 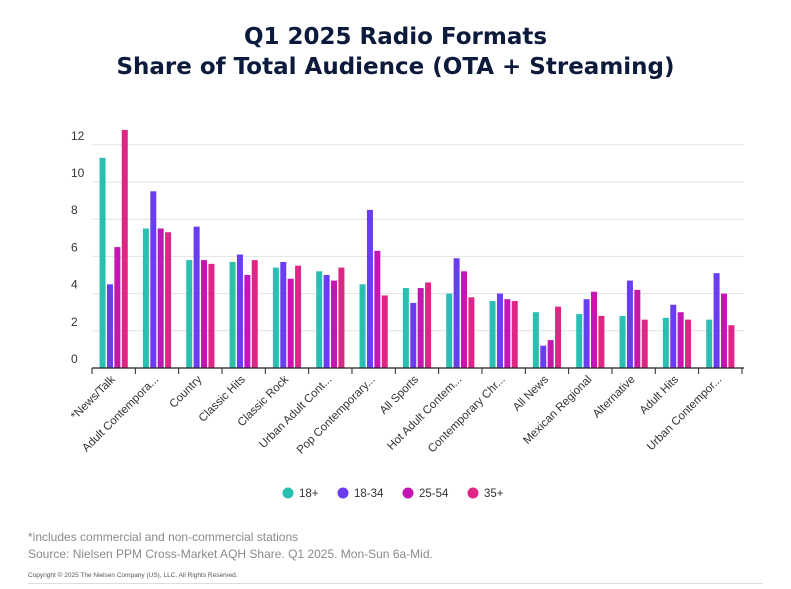 What do you see at coordinates (78, 173) in the screenshot?
I see `y-tick-label: 10` at bounding box center [78, 173].